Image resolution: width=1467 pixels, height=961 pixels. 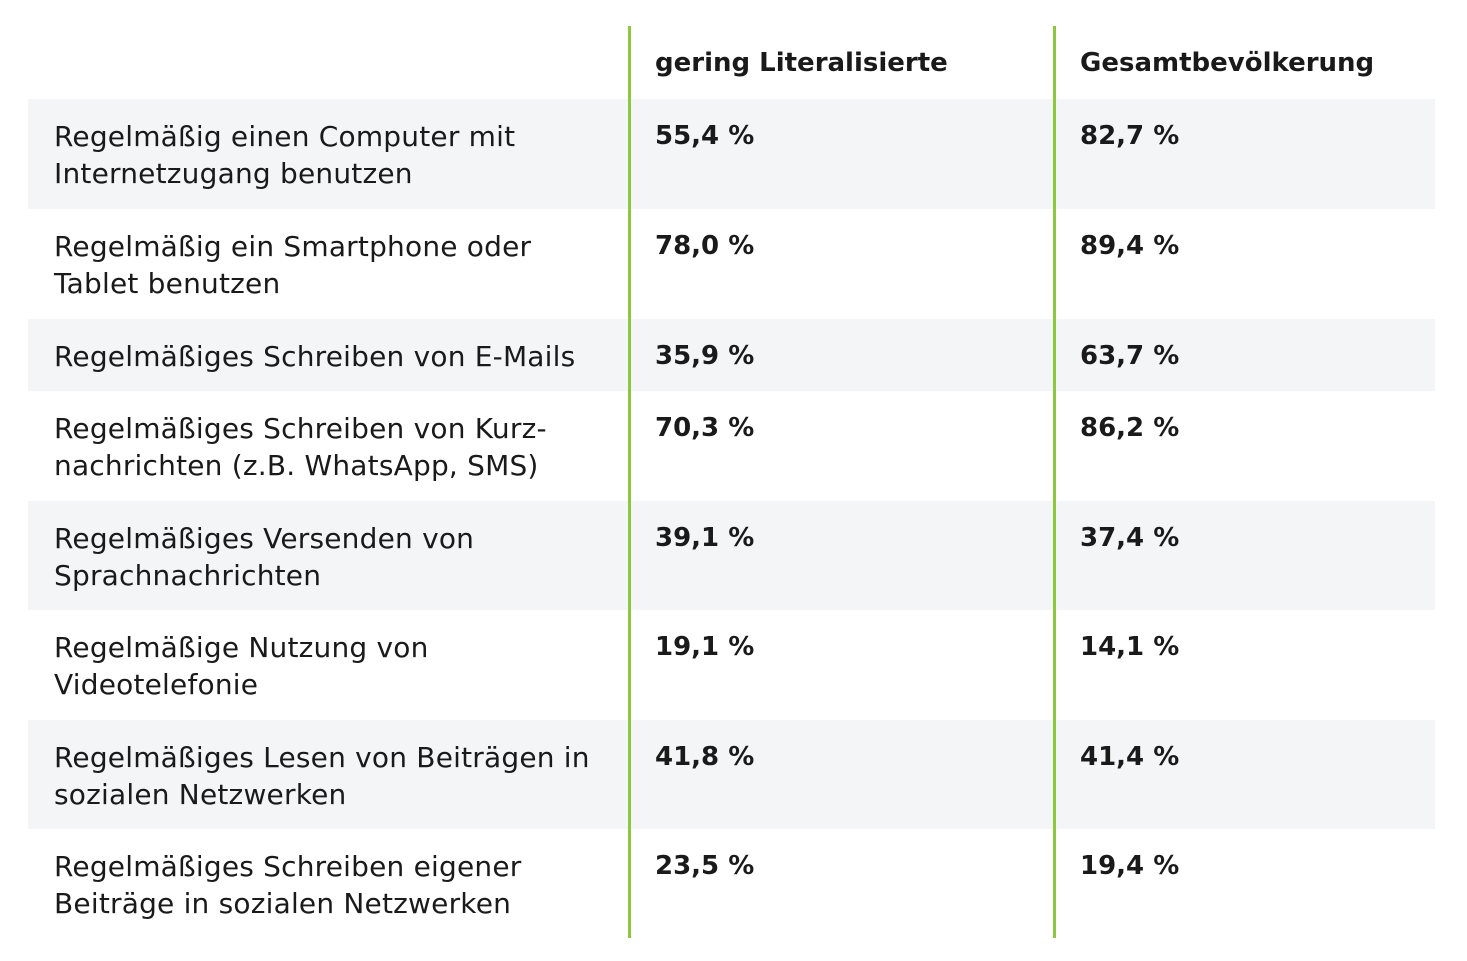 I want to click on row-value-gesamtbevoelkerung: 82,7 %, so click(x=1130, y=136).